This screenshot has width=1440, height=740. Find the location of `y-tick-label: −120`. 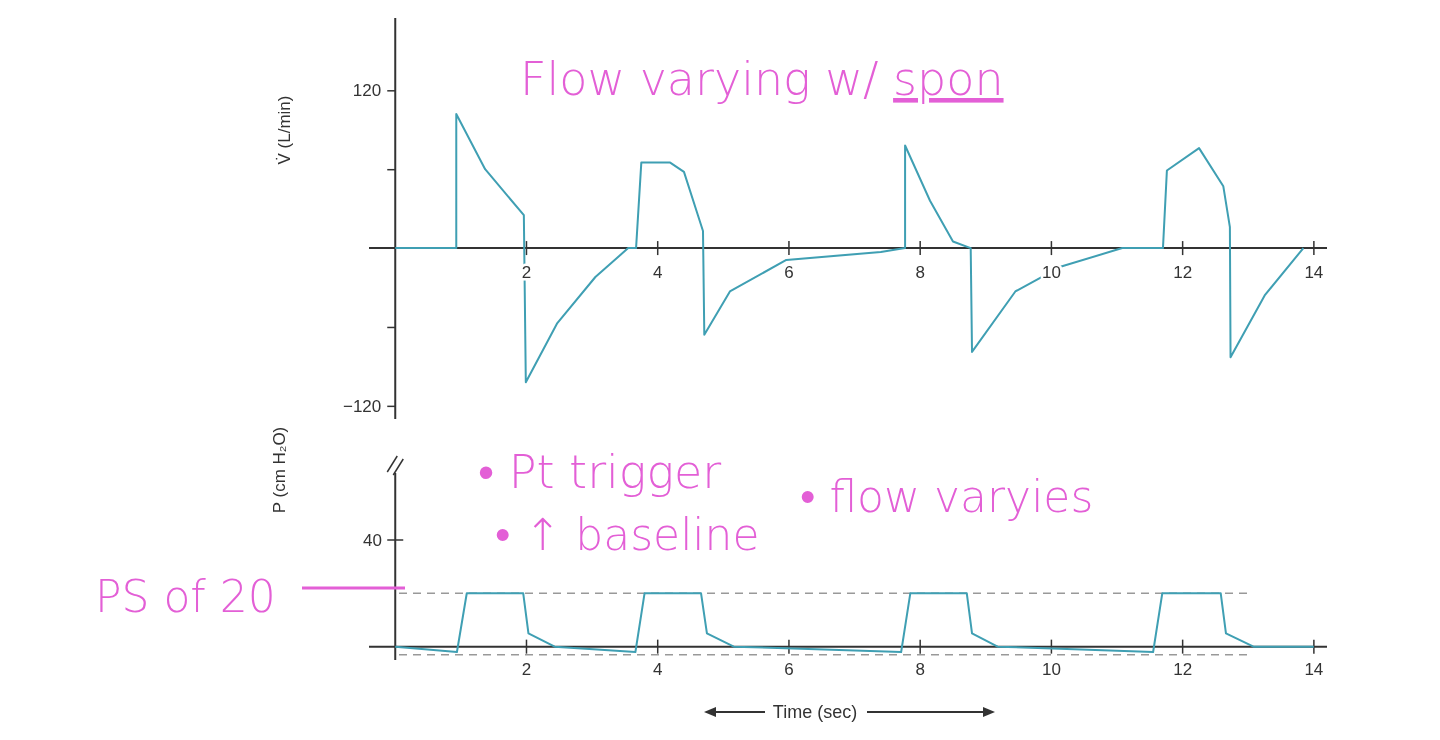

y-tick-label: −120 is located at coordinates (362, 406).